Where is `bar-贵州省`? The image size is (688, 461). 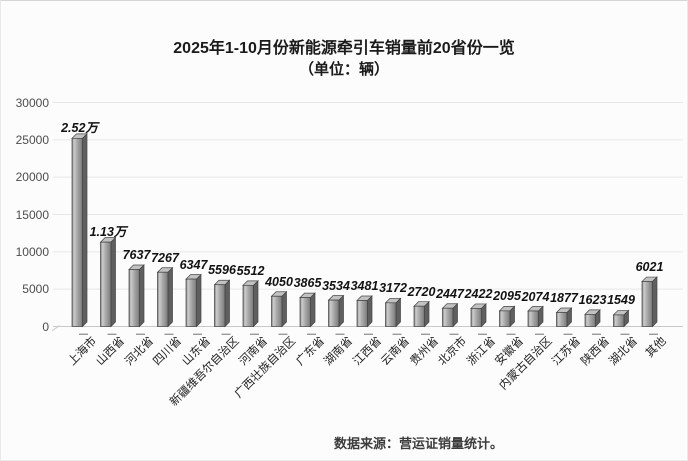 bar-贵州省 is located at coordinates (421, 314).